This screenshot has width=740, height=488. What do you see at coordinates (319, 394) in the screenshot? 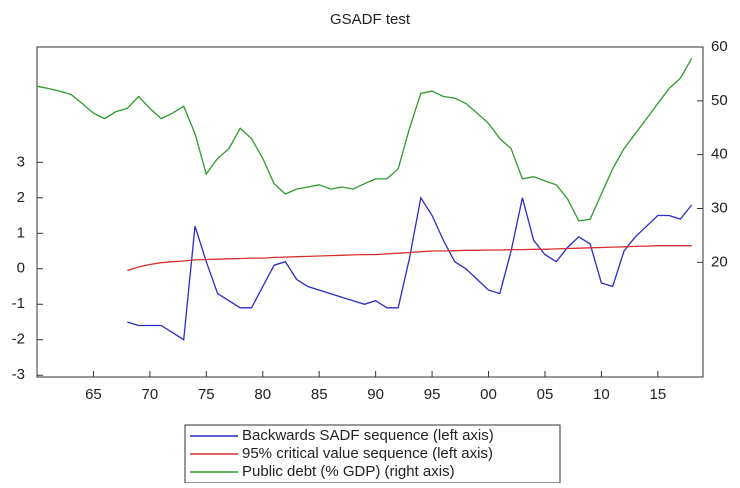
I see `x-tick-label: 85` at bounding box center [319, 394].